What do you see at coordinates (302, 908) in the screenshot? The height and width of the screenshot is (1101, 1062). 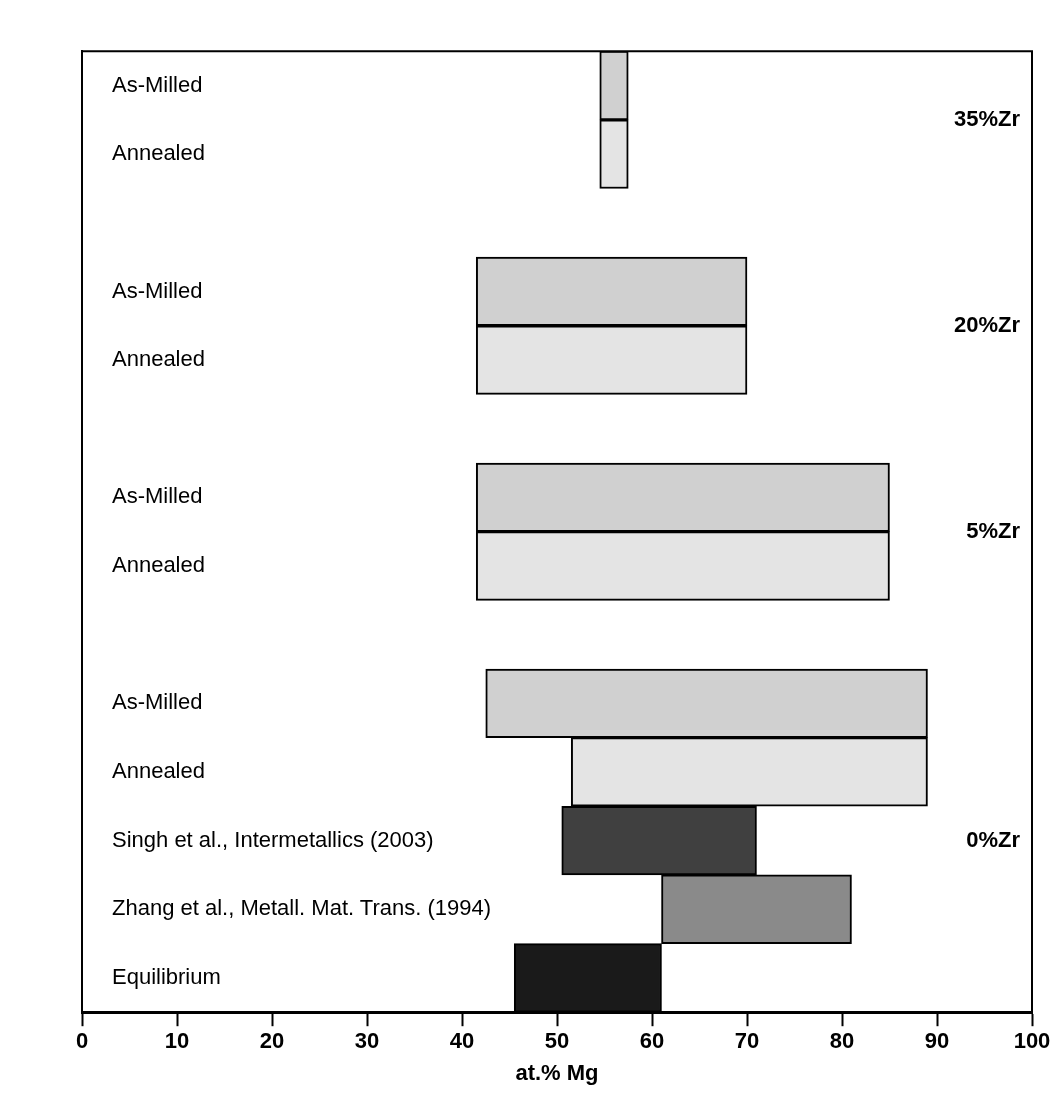 I see `y-tick-label: Zhang et al., Metall. Mat. Trans. (1994)` at bounding box center [302, 908].